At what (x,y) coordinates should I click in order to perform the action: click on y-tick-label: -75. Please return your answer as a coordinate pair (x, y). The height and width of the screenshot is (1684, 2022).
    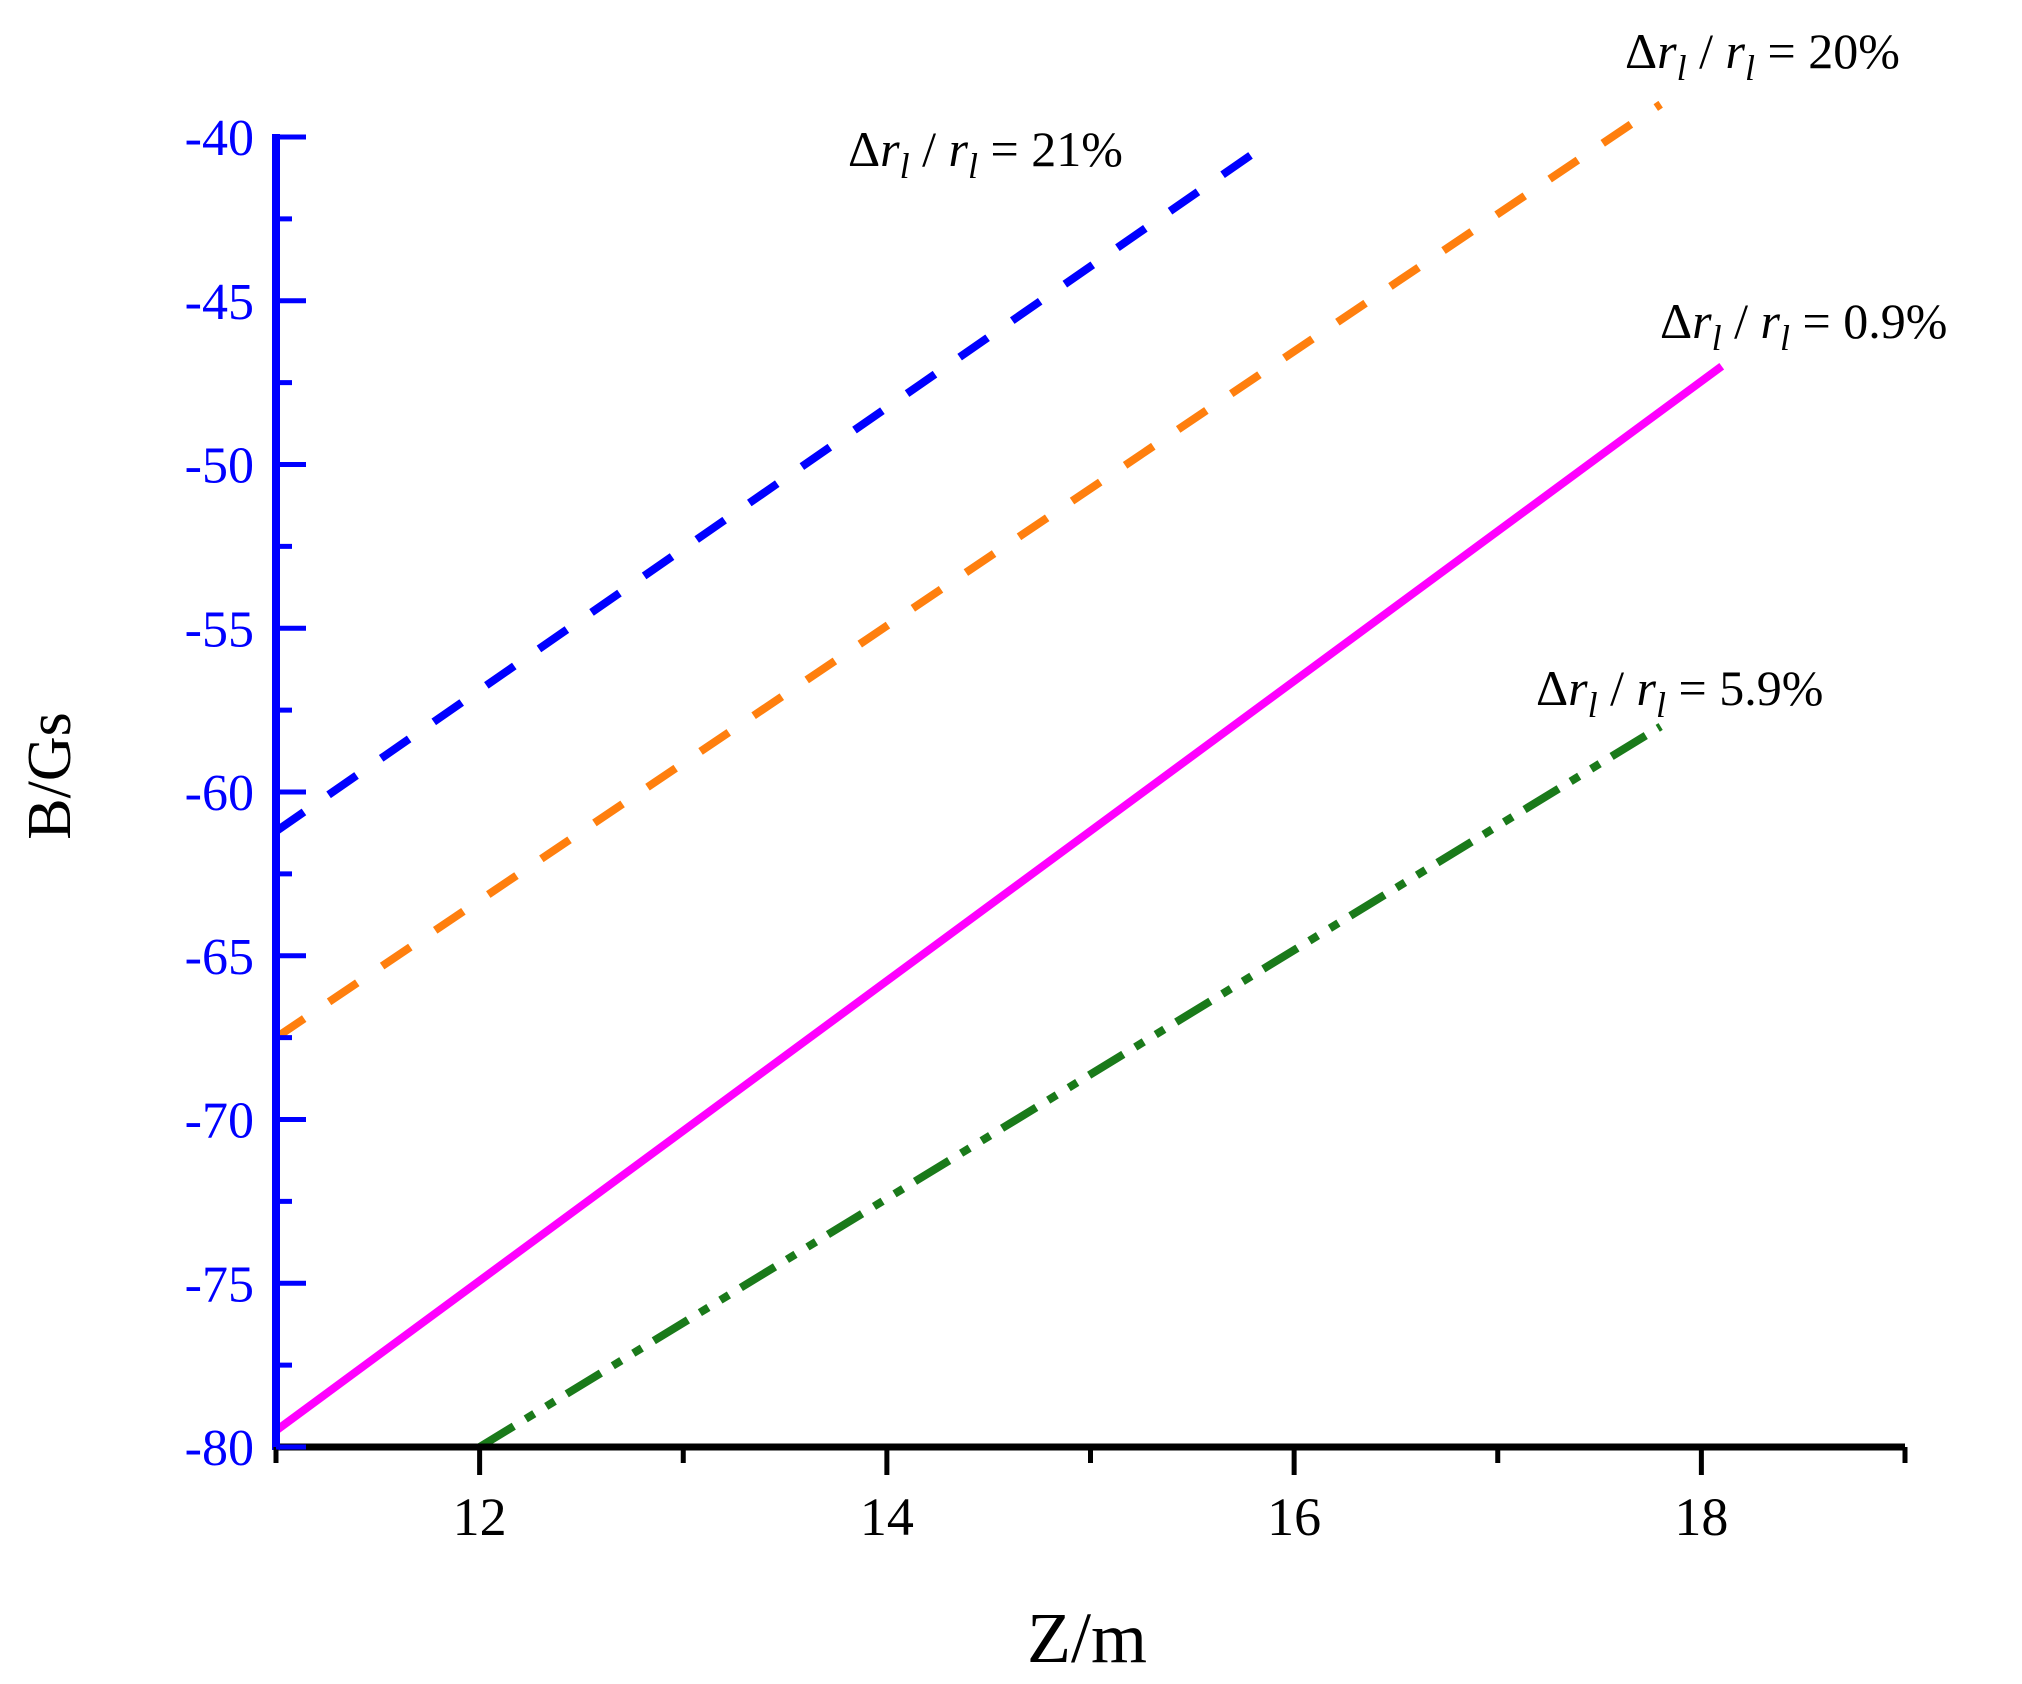
    Looking at the image, I should click on (219, 1284).